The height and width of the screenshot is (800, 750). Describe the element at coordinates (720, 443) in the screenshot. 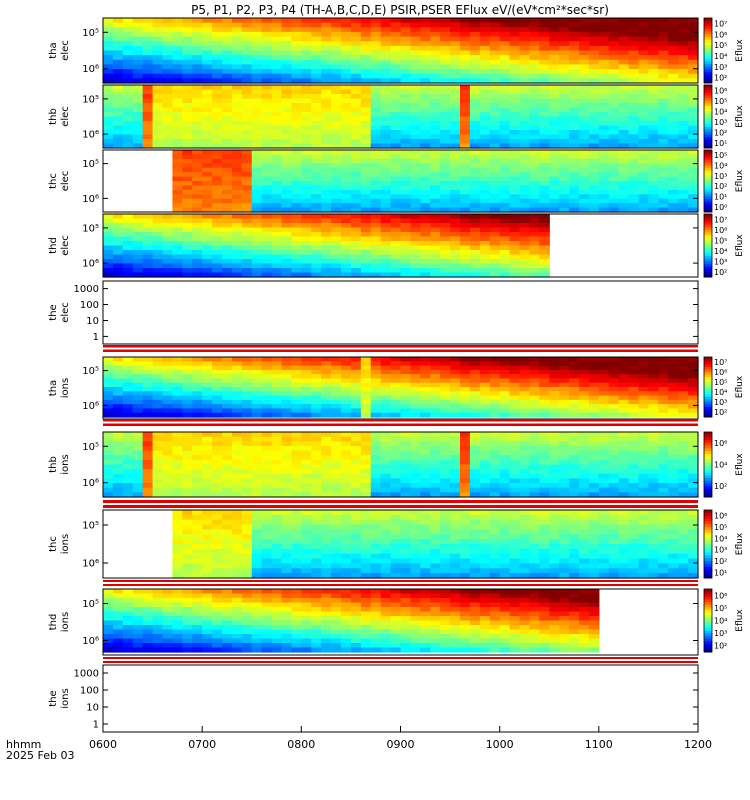

I see `colorbar-tick-label: 10⁶` at that location.